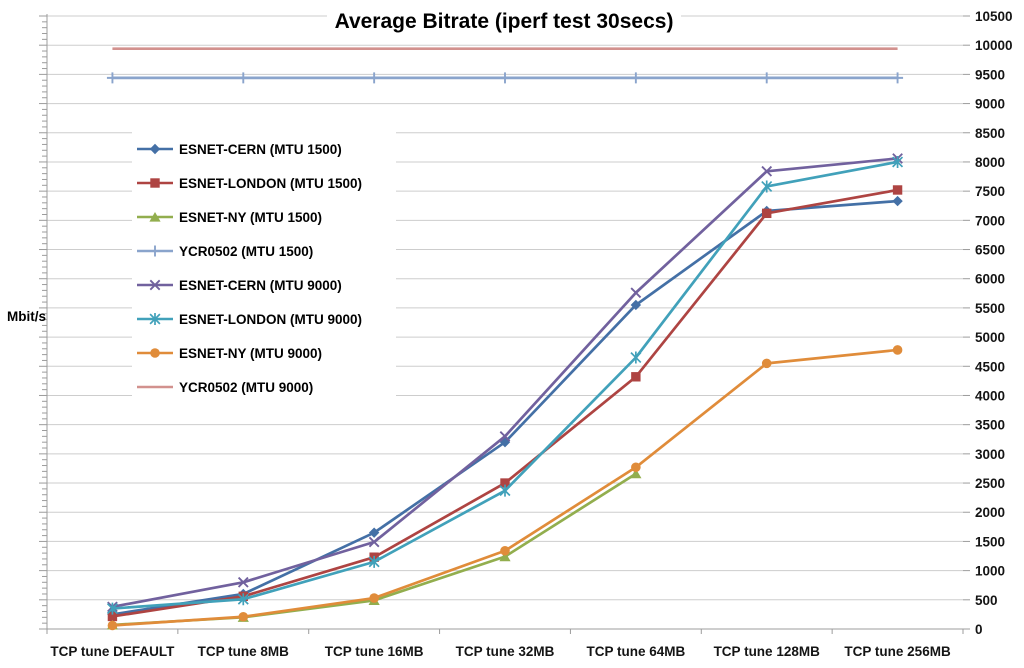 The height and width of the screenshot is (668, 1024). What do you see at coordinates (251, 353) in the screenshot?
I see `legend-label: ESNET-NY (MTU 9000)` at bounding box center [251, 353].